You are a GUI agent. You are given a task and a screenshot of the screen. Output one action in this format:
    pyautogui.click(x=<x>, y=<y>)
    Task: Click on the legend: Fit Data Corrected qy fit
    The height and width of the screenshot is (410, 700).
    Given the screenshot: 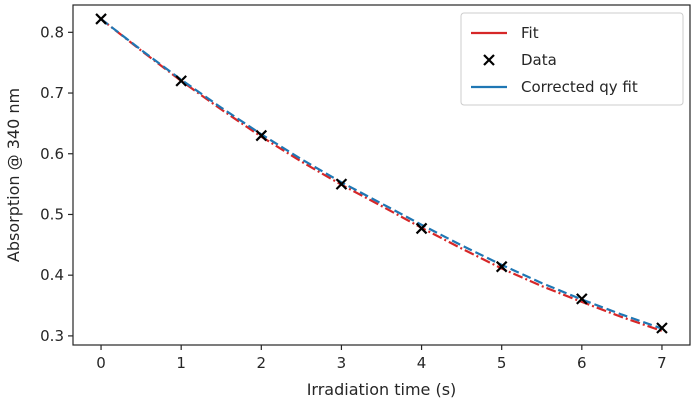 What is the action you would take?
    pyautogui.click(x=572, y=59)
    